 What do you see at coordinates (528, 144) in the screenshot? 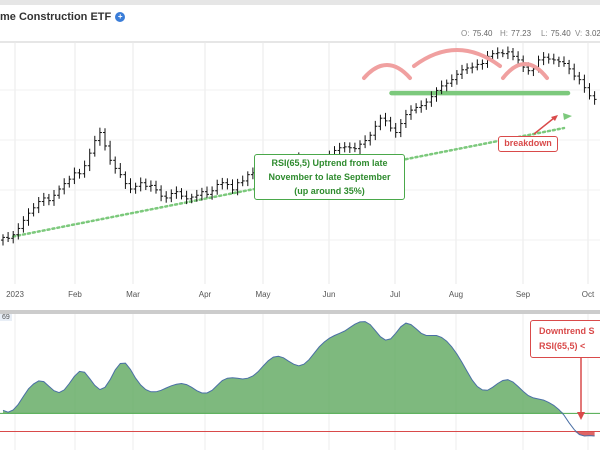
I see `breakdown-annotation: breakdown` at bounding box center [528, 144].